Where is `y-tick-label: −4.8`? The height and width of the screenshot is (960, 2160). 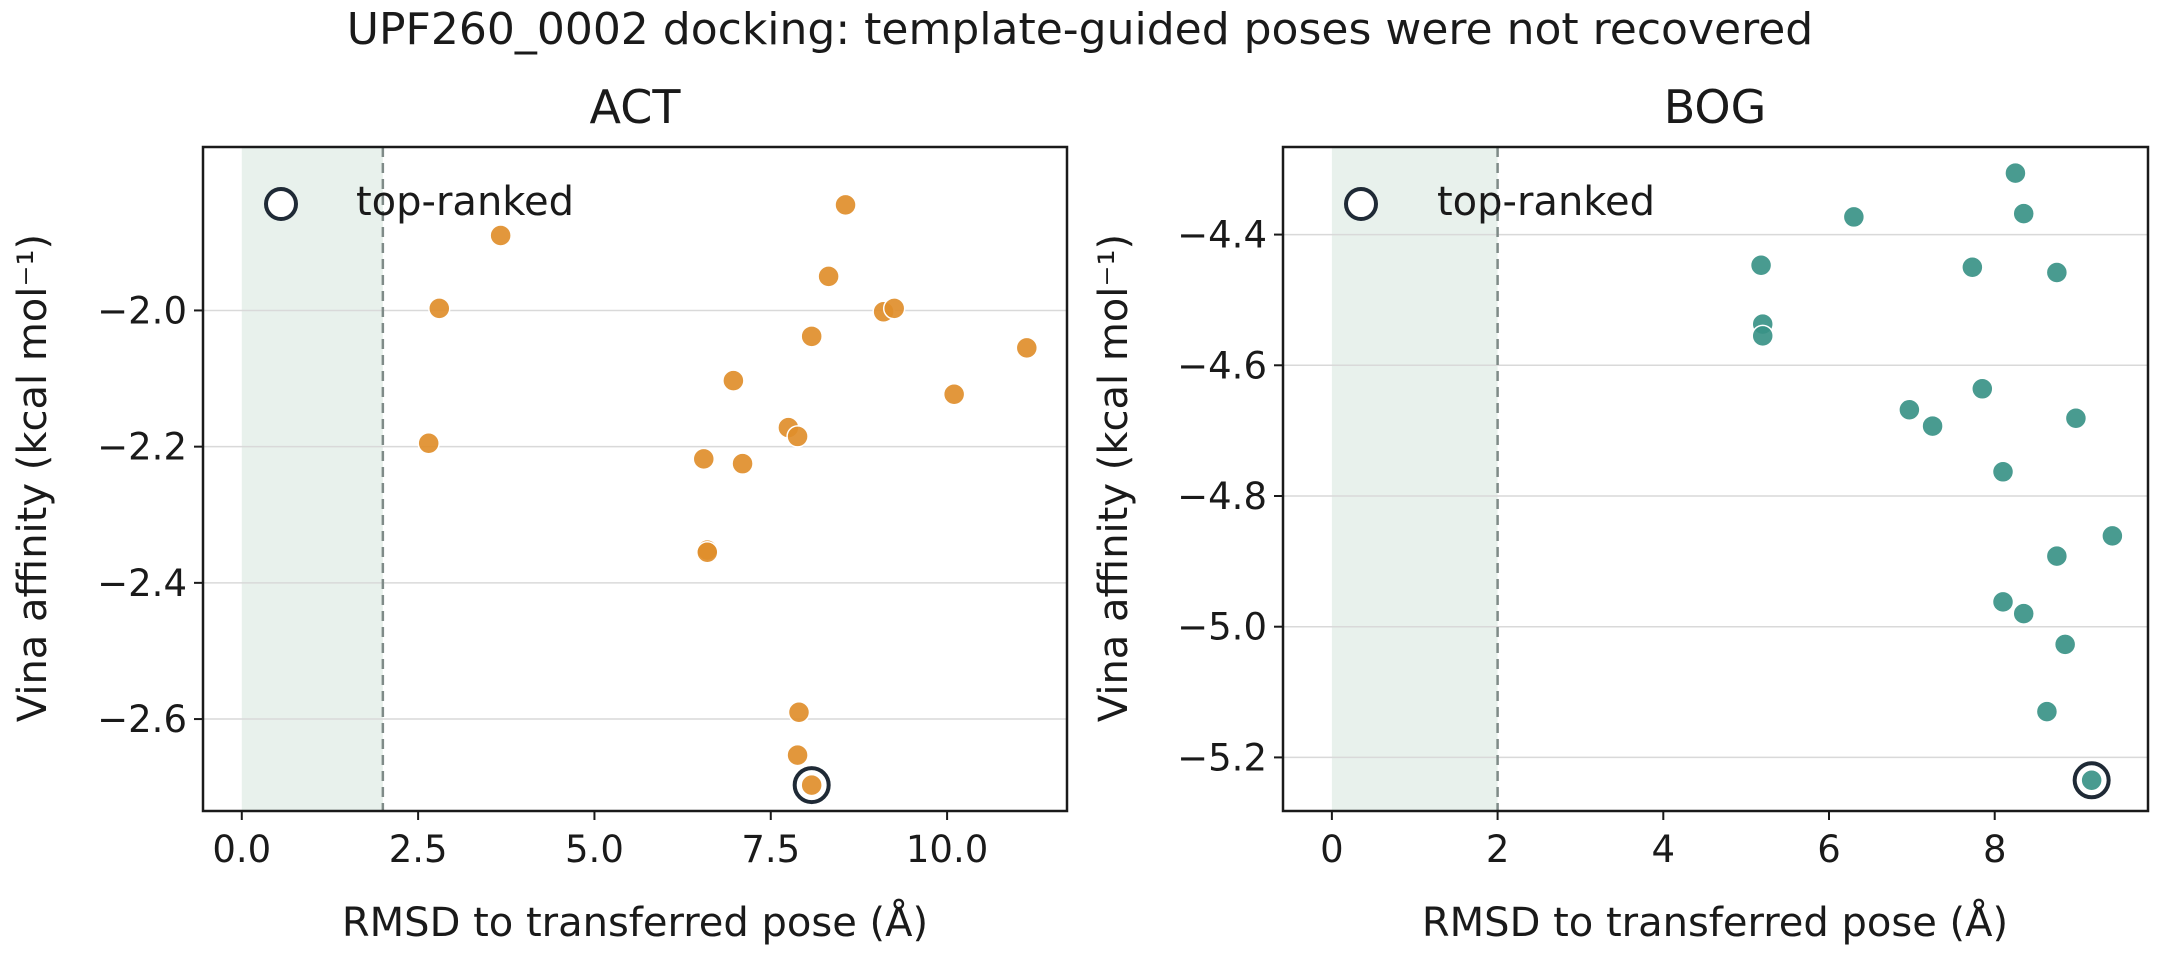
y-tick-label: −4.8 is located at coordinates (1222, 496).